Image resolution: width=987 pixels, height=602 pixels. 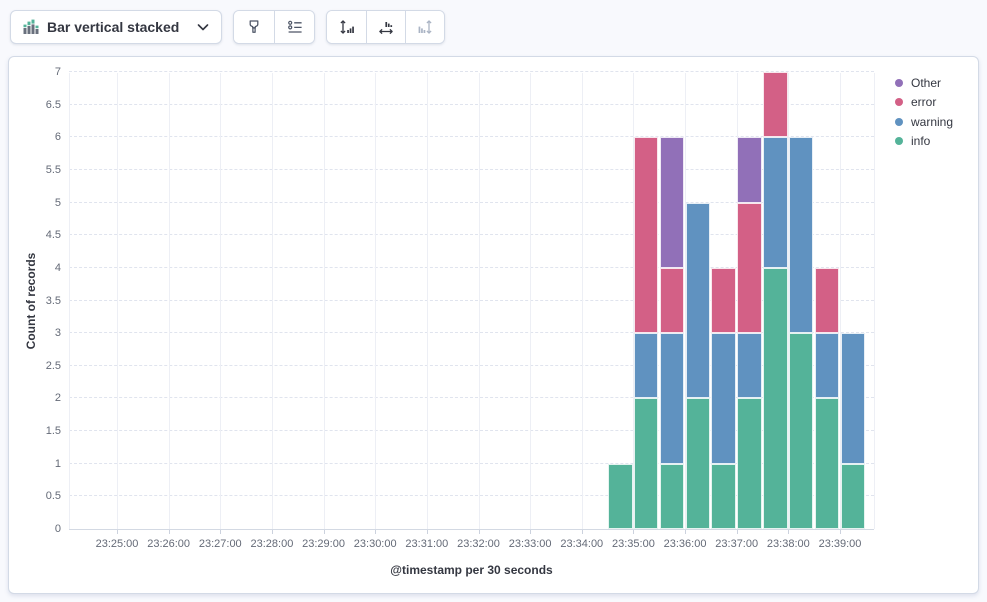 What do you see at coordinates (924, 102) in the screenshot?
I see `legend-label: error` at bounding box center [924, 102].